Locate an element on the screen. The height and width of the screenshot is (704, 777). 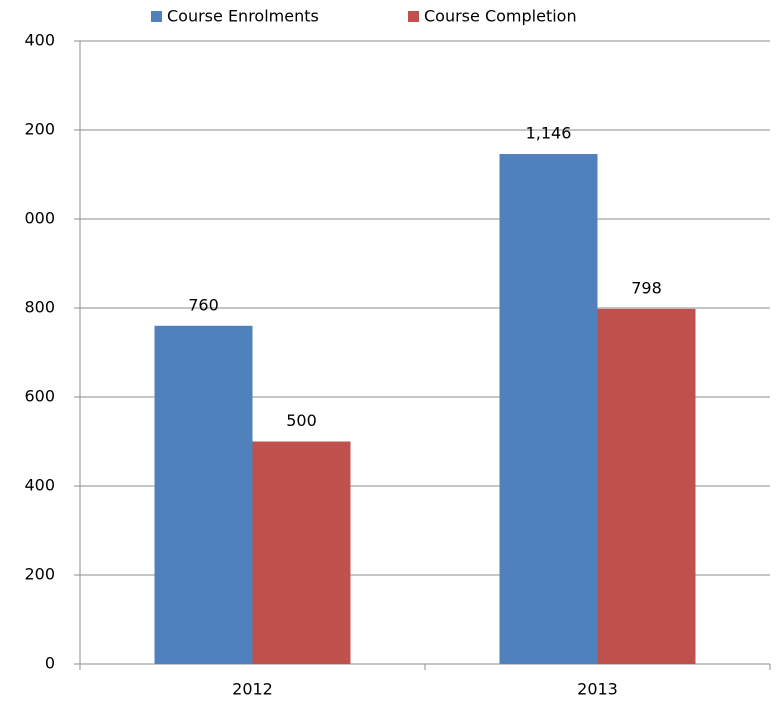
y-tick-label: 800 is located at coordinates (39, 307).